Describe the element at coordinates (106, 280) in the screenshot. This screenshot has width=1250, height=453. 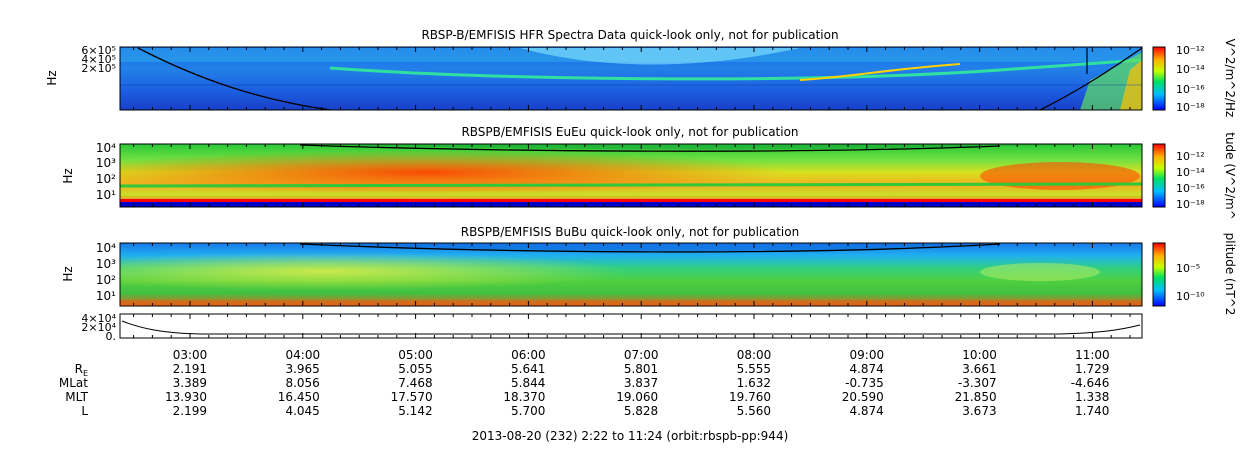
I see `panel-3-ytick: 10²` at that location.